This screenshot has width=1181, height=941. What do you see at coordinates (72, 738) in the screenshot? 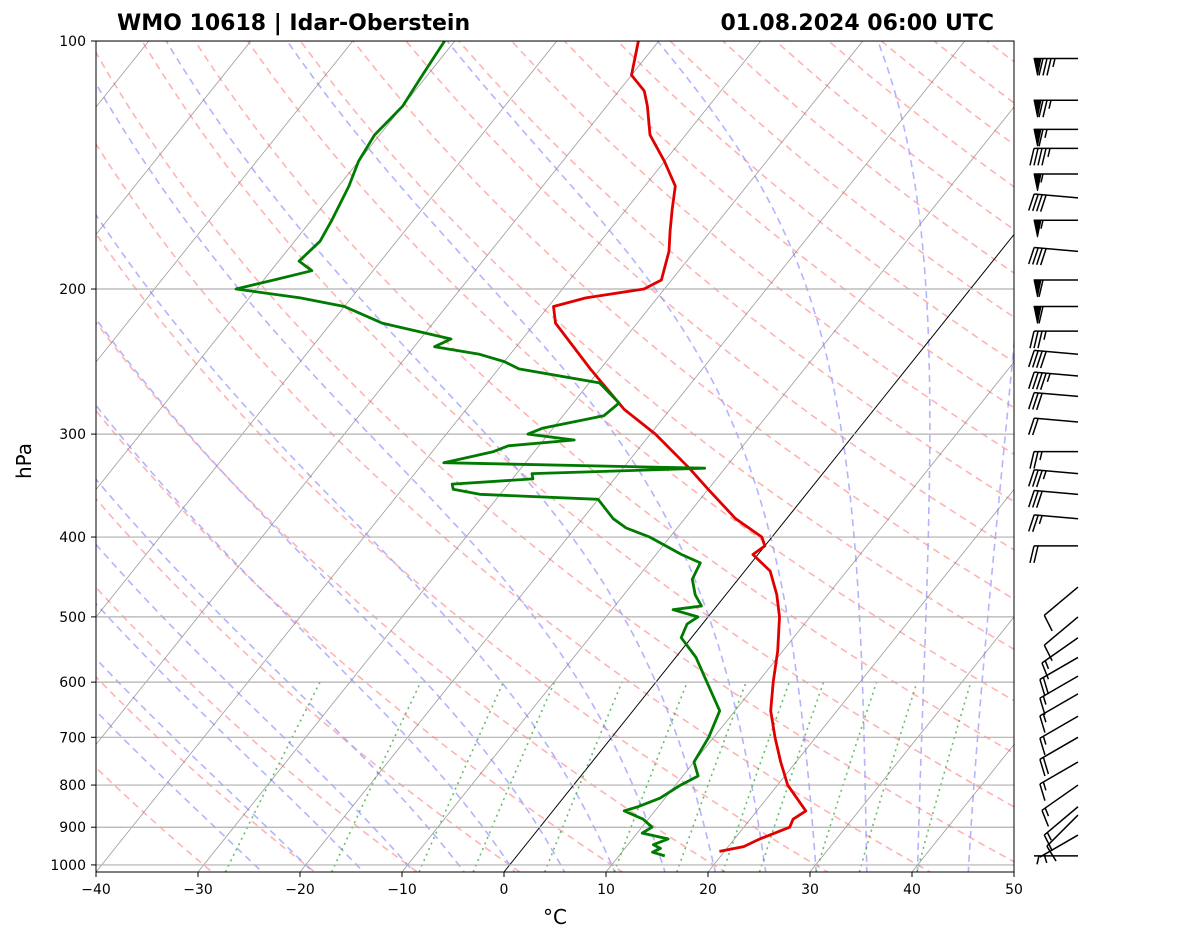
I see `y-tick-label: 700` at bounding box center [72, 738].